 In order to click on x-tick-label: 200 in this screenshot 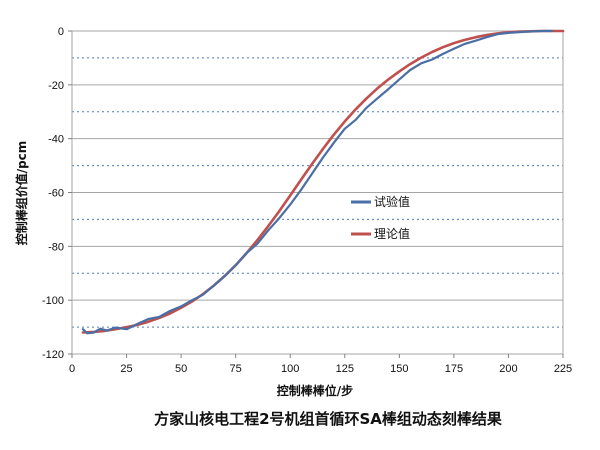, I will do `click(508, 369)`.